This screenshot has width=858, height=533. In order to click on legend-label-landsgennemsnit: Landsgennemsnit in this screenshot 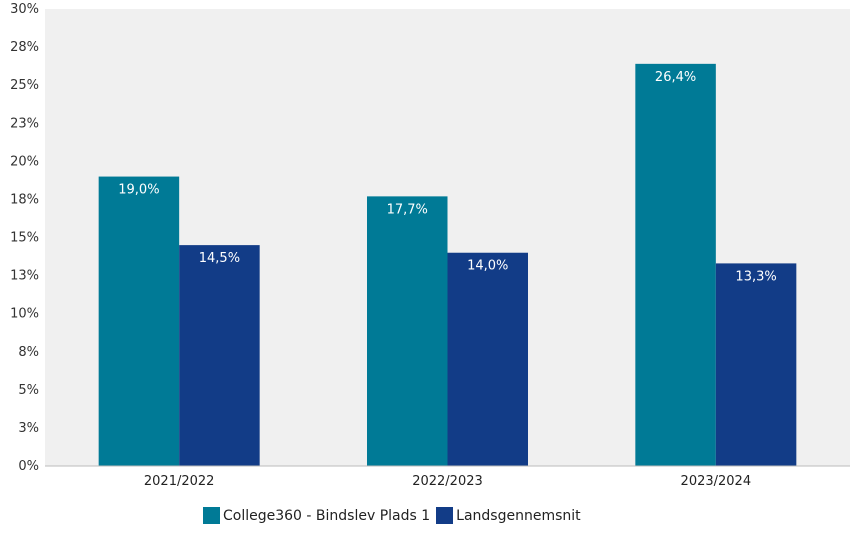, I will do `click(518, 515)`.